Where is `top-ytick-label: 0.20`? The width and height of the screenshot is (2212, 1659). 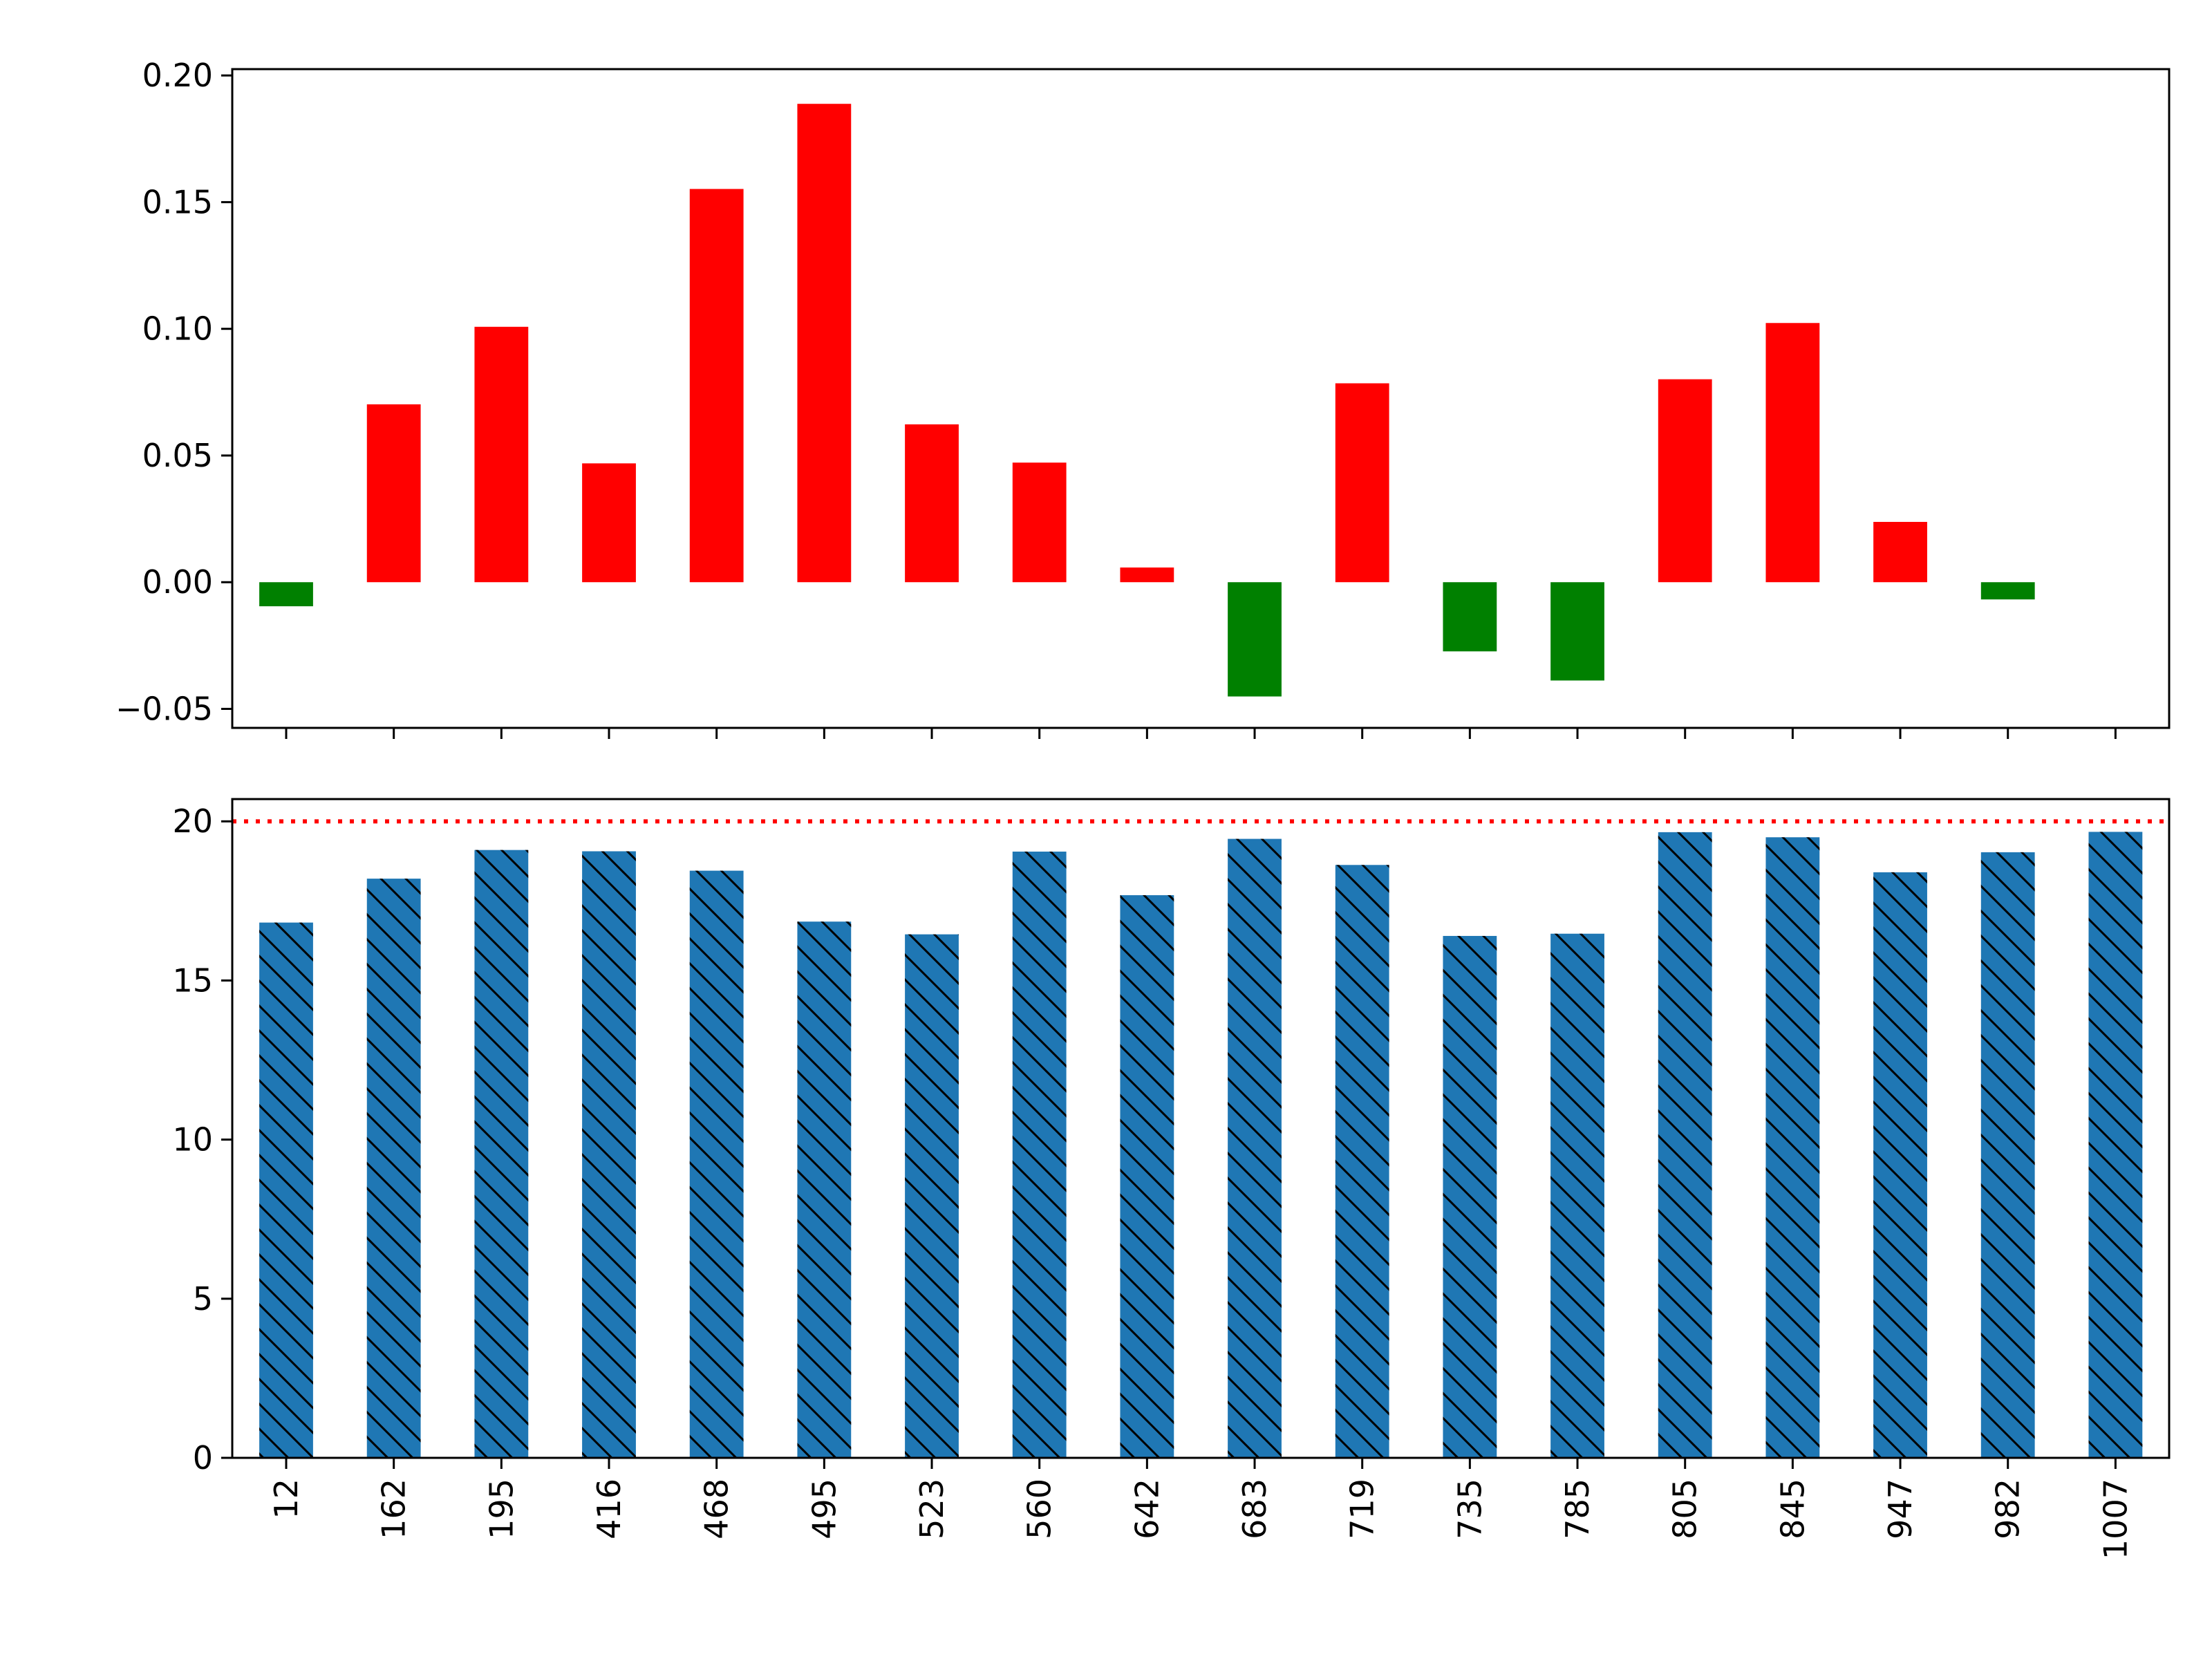
top-ytick-label: 0.20 is located at coordinates (177, 75).